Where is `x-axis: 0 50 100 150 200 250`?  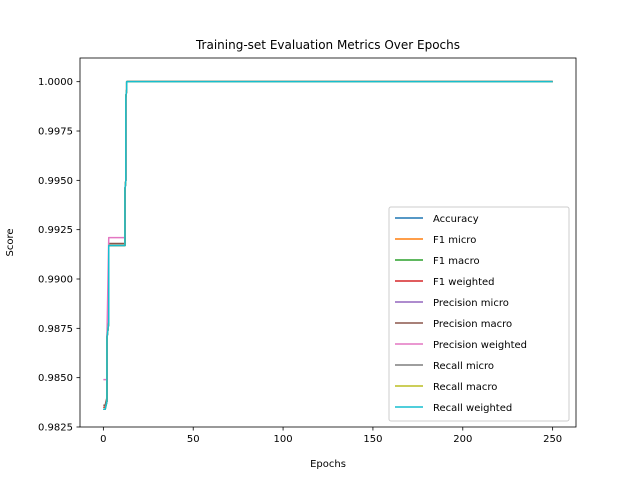 x-axis: 0 50 100 150 200 250 is located at coordinates (331, 436).